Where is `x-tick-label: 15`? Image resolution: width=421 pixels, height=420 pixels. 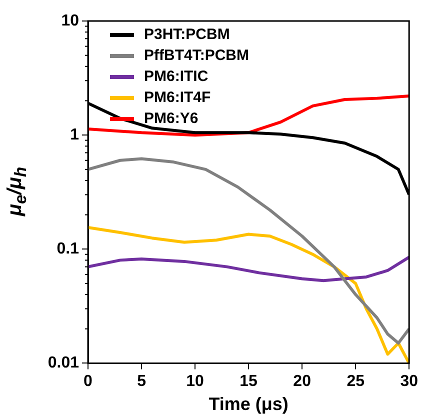
x-tick-label: 15 is located at coordinates (249, 381).